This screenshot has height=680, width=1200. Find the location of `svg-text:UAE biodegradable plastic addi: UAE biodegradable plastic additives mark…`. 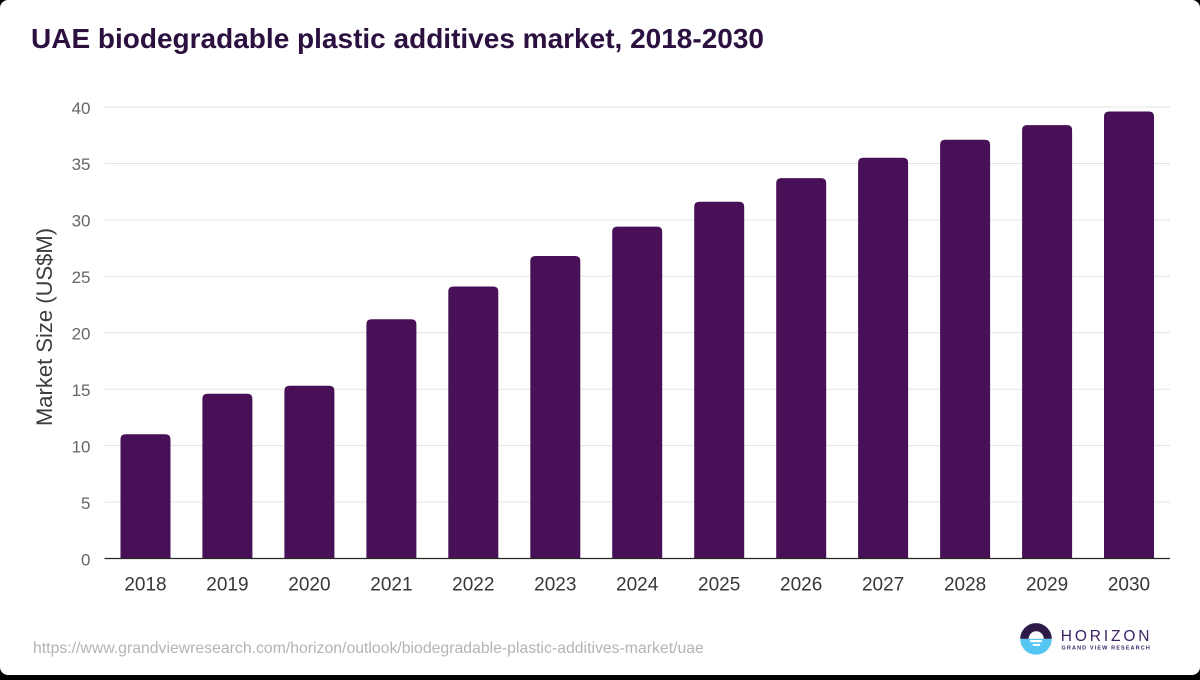

svg-text:UAE biodegradable plastic addi: UAE biodegradable plastic additives mark… is located at coordinates (397, 38).